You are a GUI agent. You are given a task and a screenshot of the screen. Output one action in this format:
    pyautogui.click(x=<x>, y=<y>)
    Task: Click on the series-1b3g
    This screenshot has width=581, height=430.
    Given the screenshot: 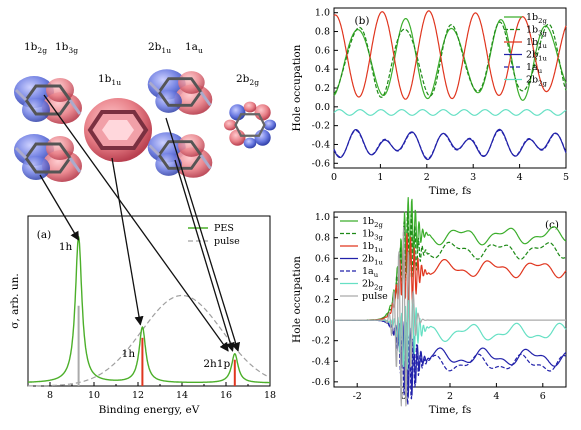 What is the action you would take?
    pyautogui.click(x=450, y=59)
    